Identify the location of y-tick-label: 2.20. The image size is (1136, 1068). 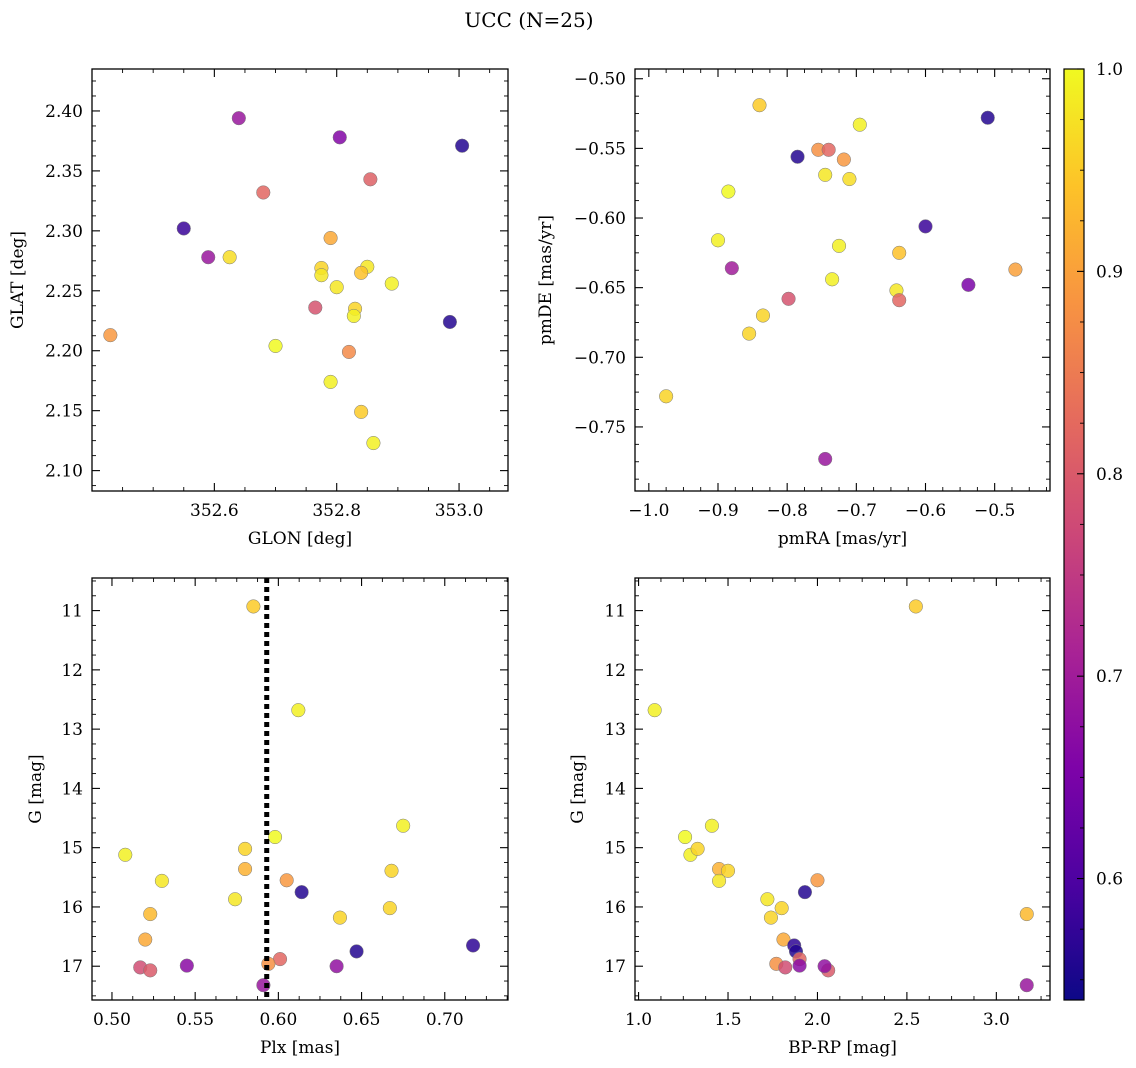
(64, 352).